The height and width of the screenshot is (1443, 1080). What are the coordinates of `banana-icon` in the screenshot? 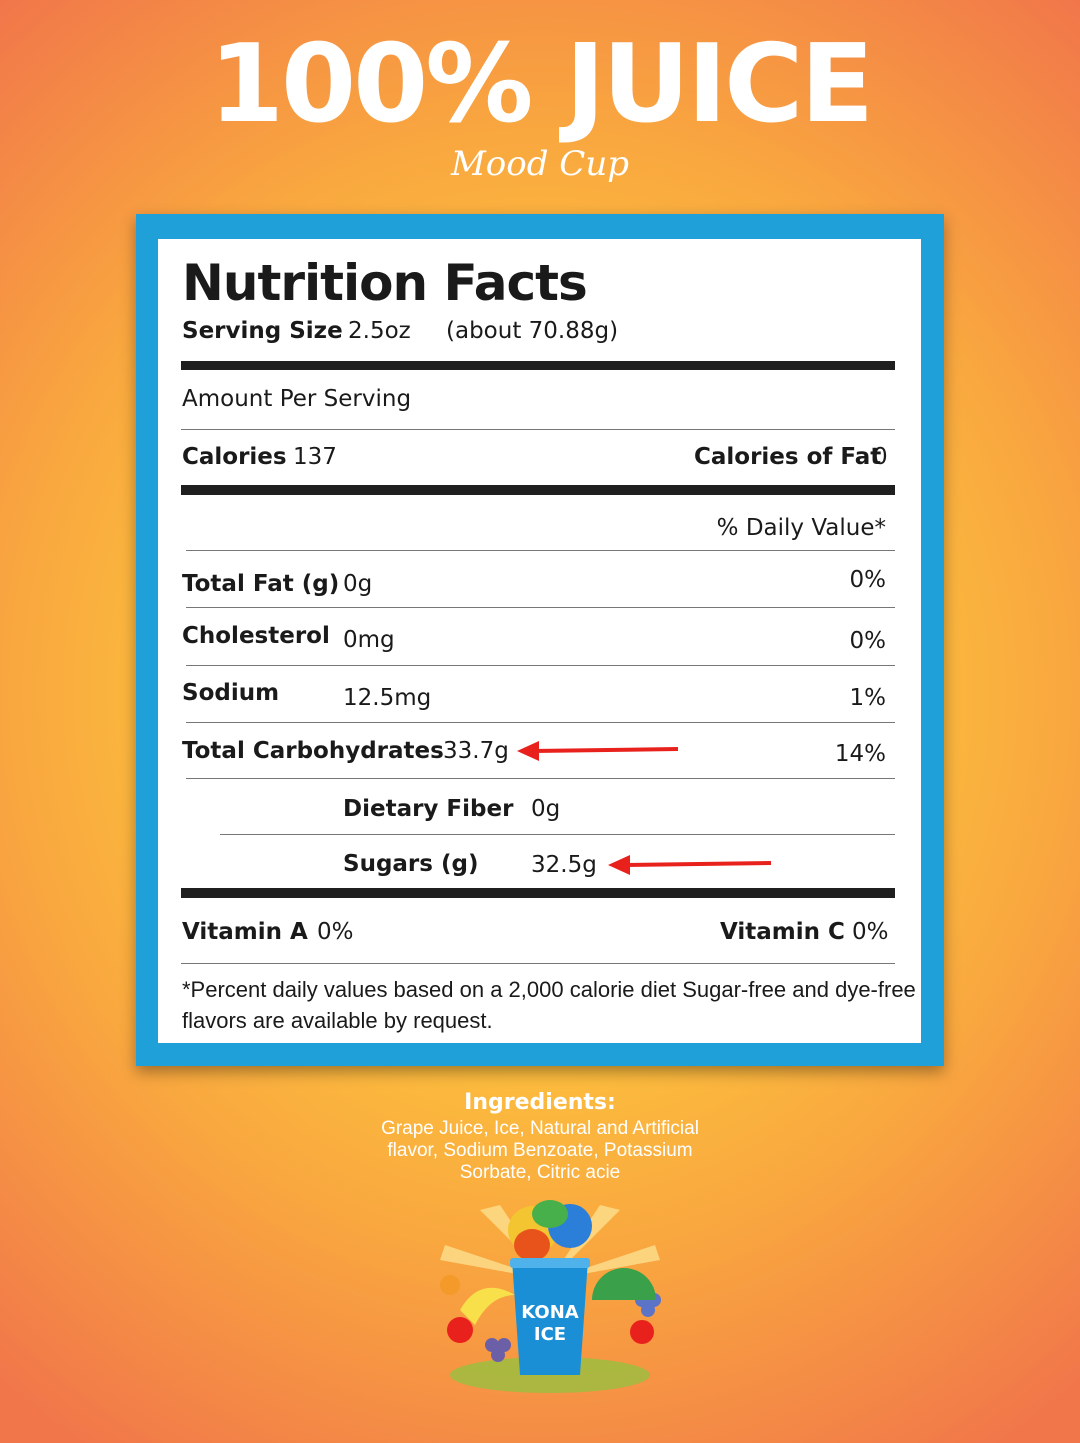 It's located at (487, 1306).